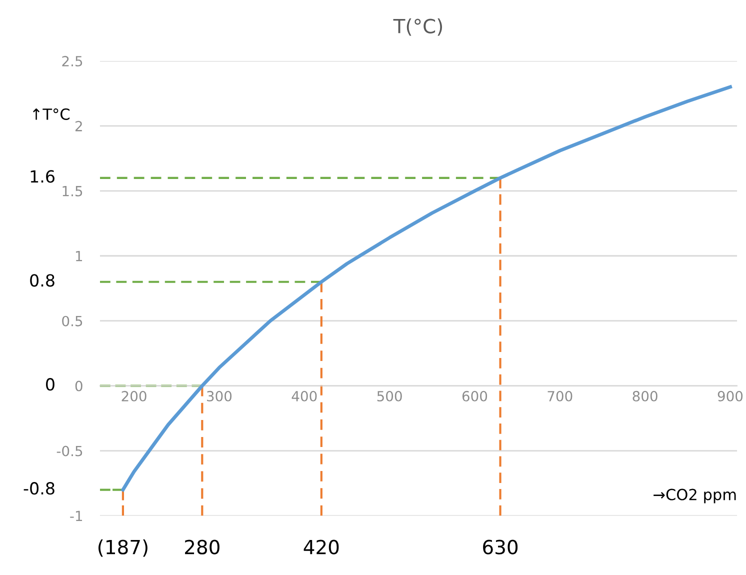 This screenshot has width=746, height=575. What do you see at coordinates (695, 496) in the screenshot?
I see `x-axis-title: →CO2 ppm` at bounding box center [695, 496].